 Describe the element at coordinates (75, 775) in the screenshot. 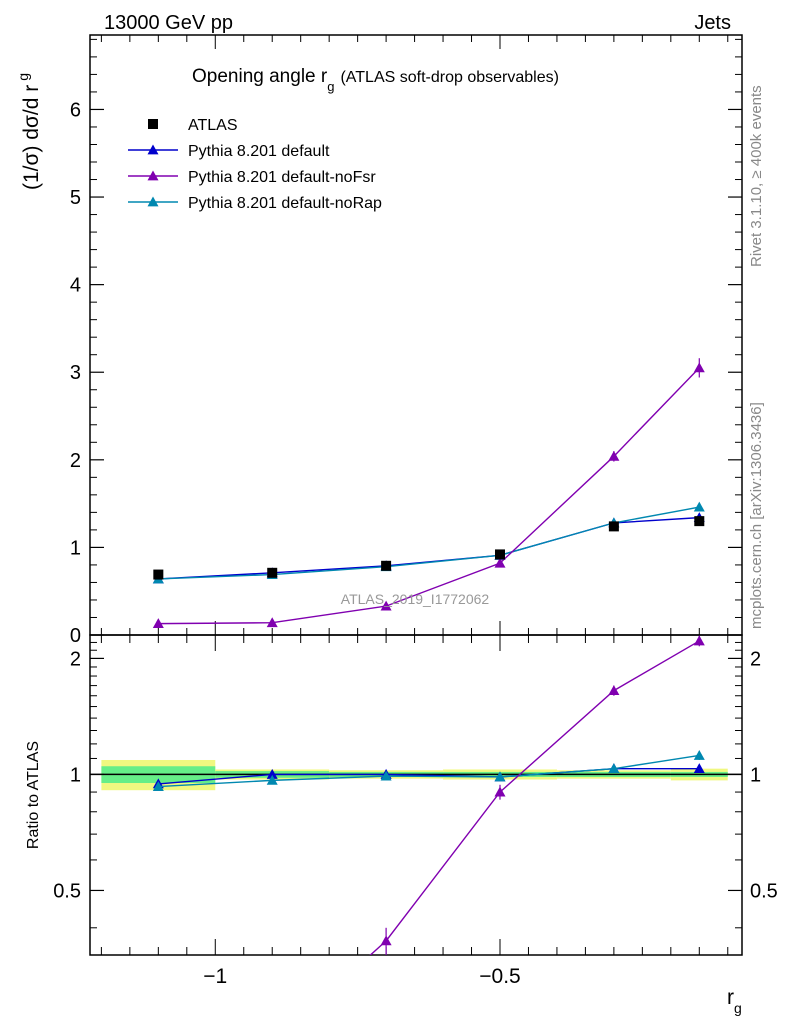

I see `ratio-y-tick-label: 1` at that location.